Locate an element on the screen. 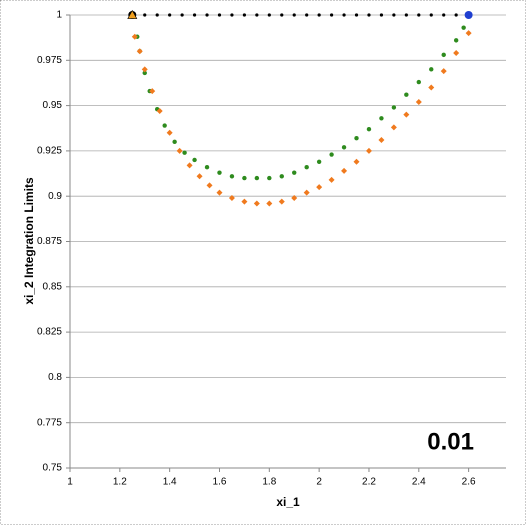  y-axis-title: xi_2 Integration Limits is located at coordinates (29, 241).